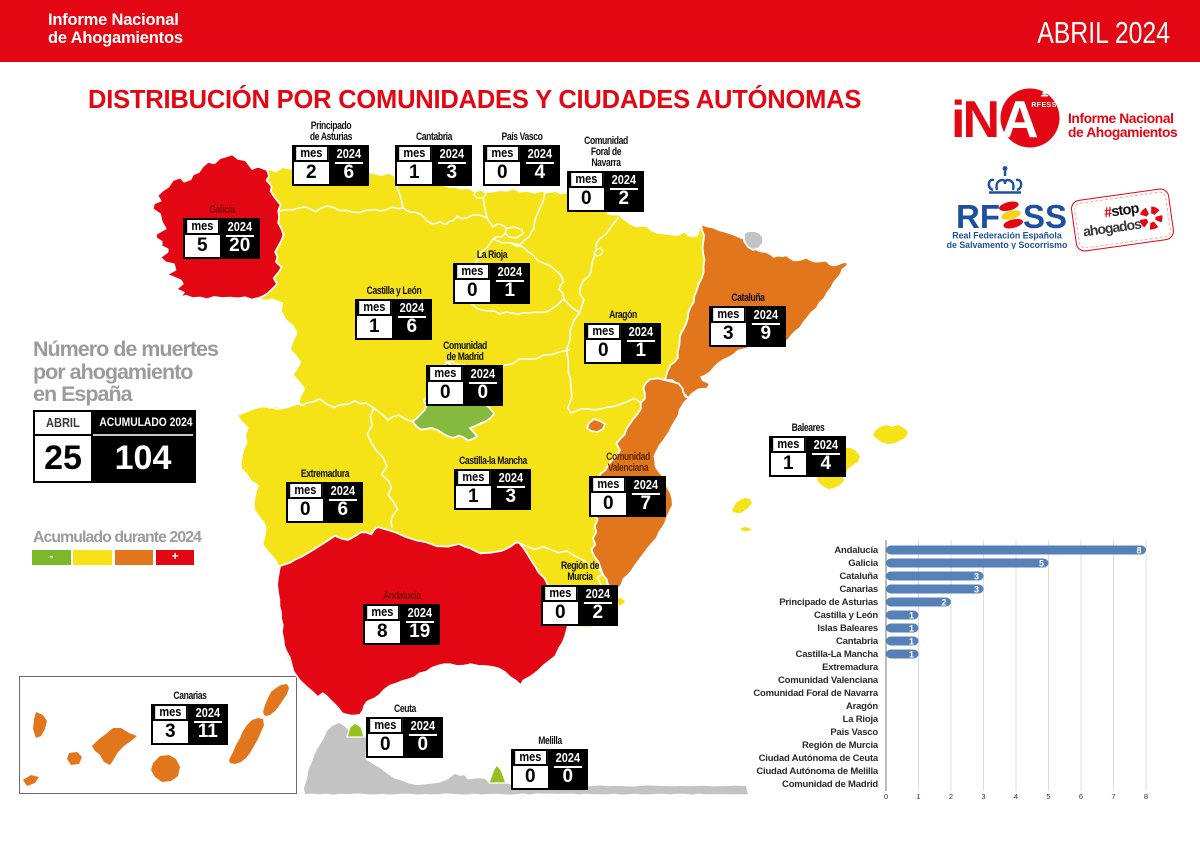  I want to click on svg-text: de Ahogamientos, so click(1123, 132).